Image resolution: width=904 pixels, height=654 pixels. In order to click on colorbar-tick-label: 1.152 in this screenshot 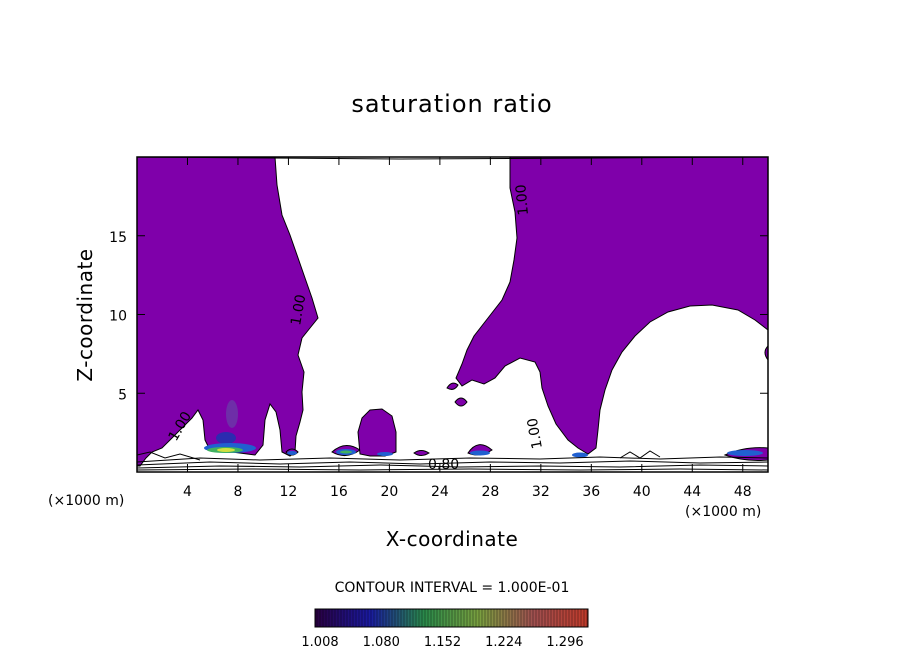, I will do `click(442, 642)`.